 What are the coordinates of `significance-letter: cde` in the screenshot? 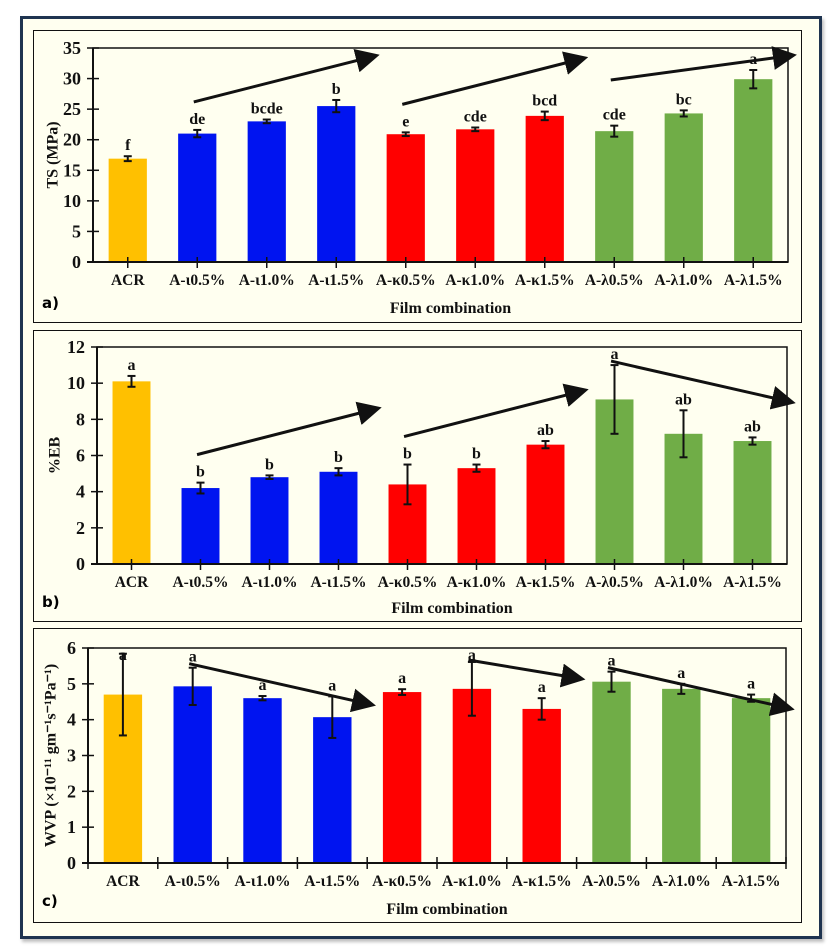 It's located at (614, 115).